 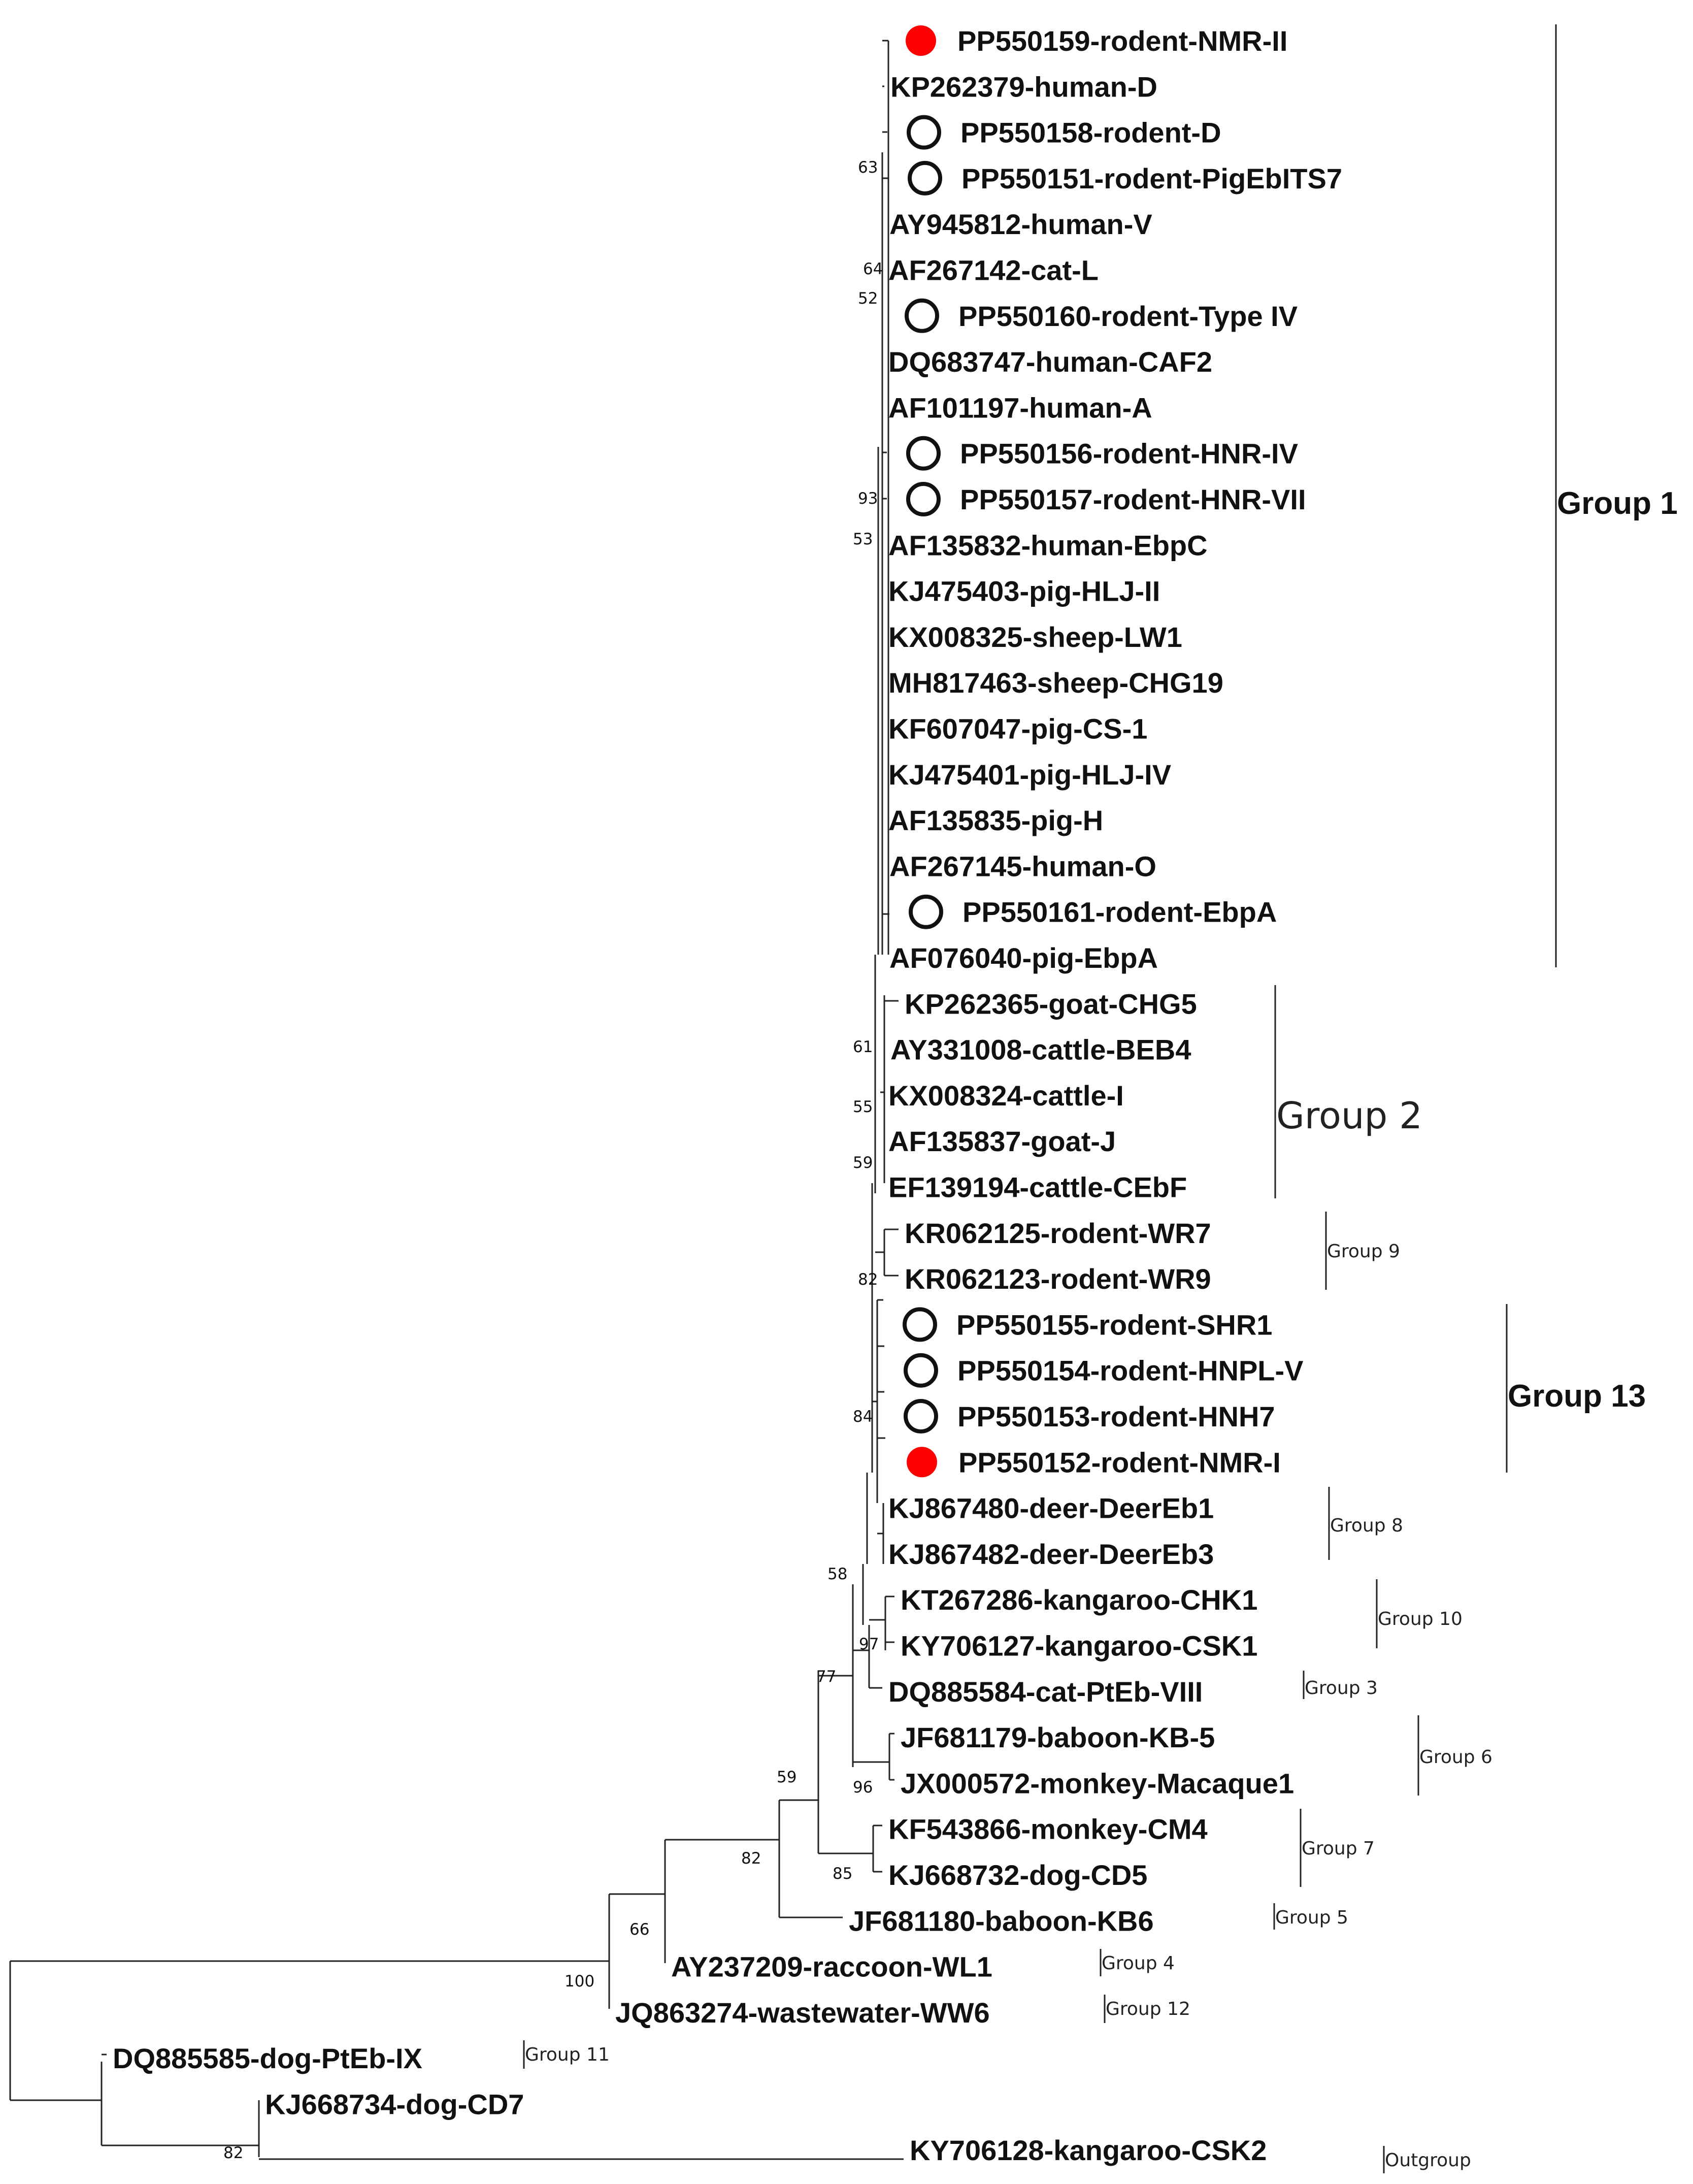 I want to click on leaf-label-t36: KY706127-kangaroo-CSK1, so click(x=1079, y=1646).